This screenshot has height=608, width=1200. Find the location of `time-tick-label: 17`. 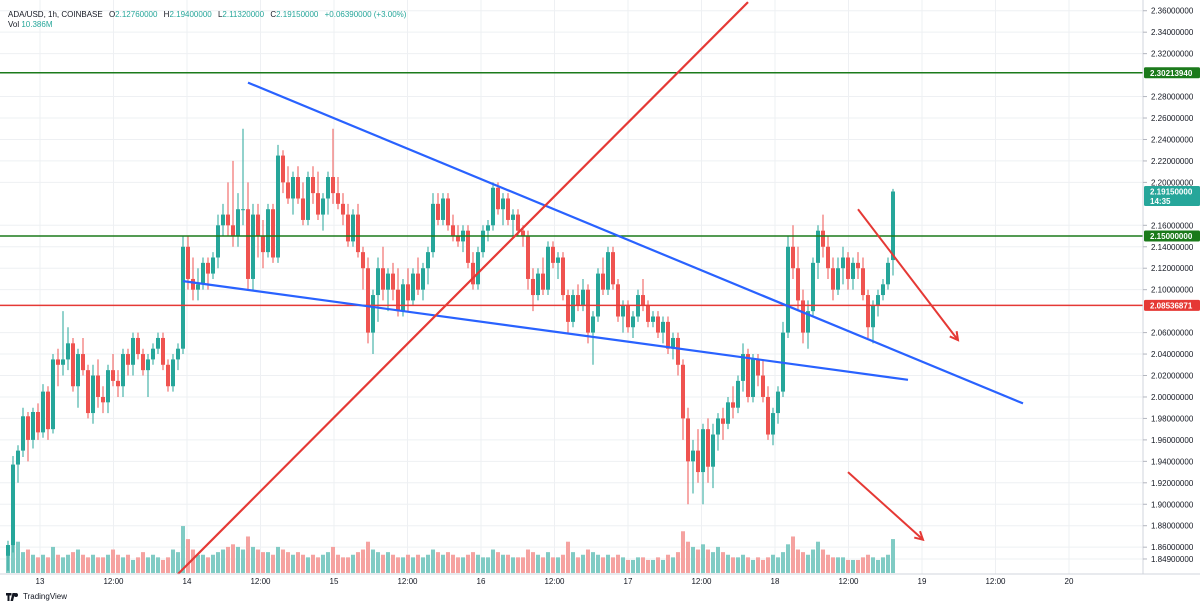

time-tick-label: 17 is located at coordinates (628, 581).